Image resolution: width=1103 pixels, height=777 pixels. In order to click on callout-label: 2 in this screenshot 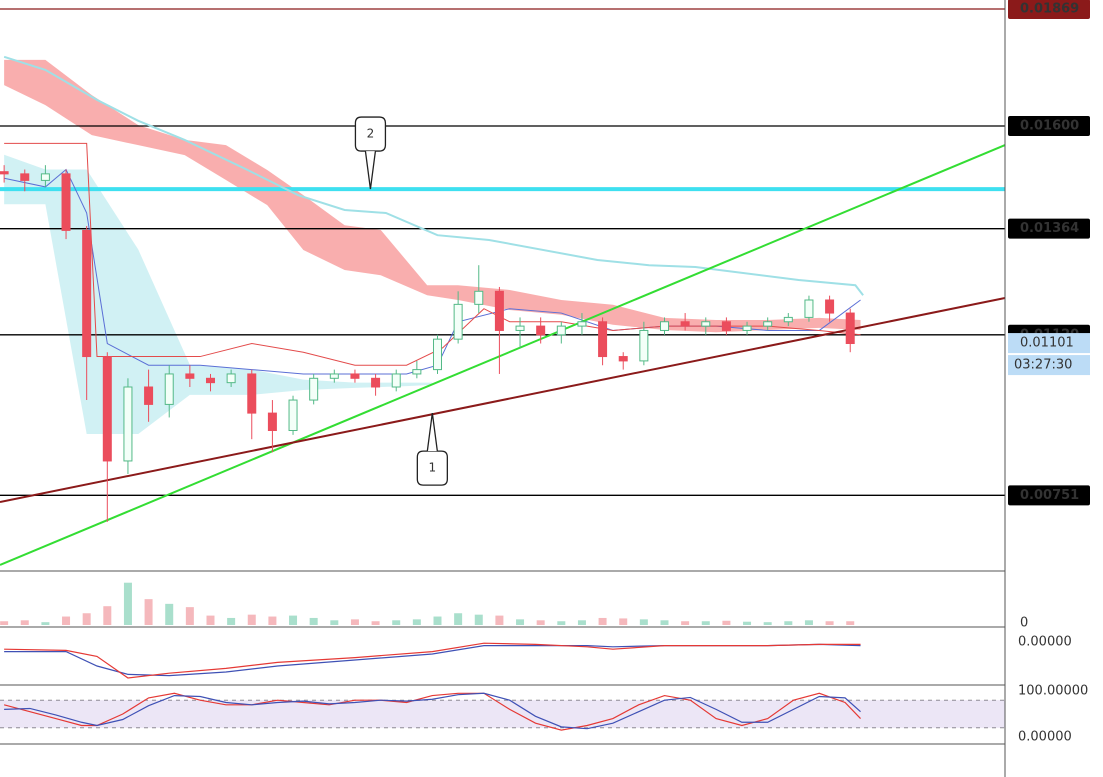, I will do `click(371, 134)`.